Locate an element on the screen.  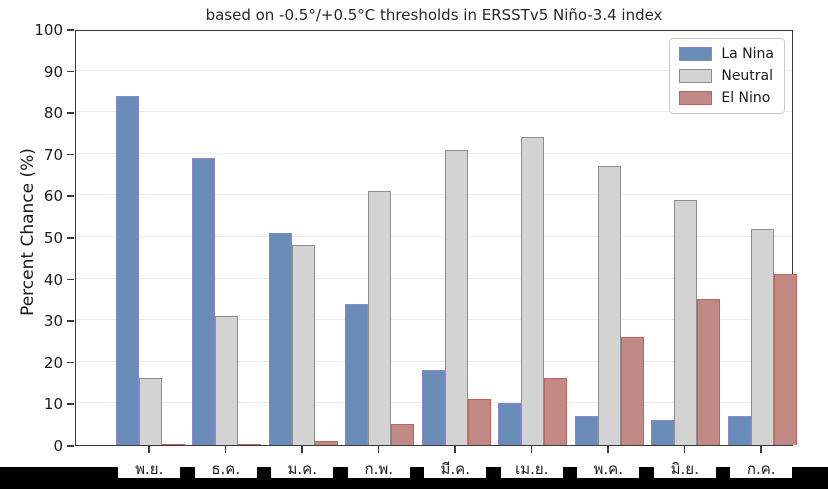
y-tick-label: 20 is located at coordinates (53, 362).